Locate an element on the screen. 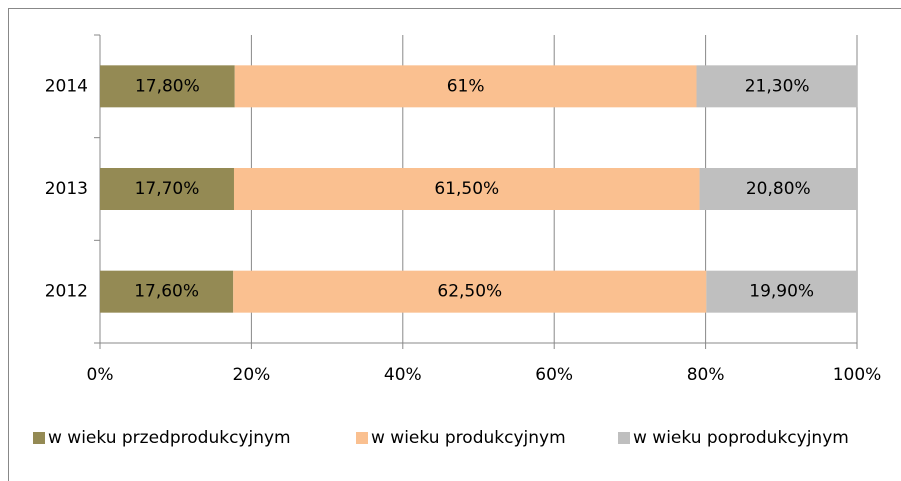  data-label: 17,80% is located at coordinates (167, 86).